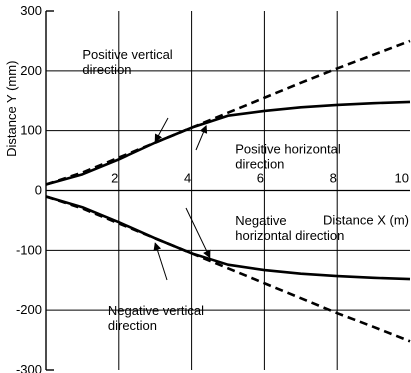 The image size is (411, 373). What do you see at coordinates (260, 220) in the screenshot?
I see `annotation-line: Negative` at bounding box center [260, 220].